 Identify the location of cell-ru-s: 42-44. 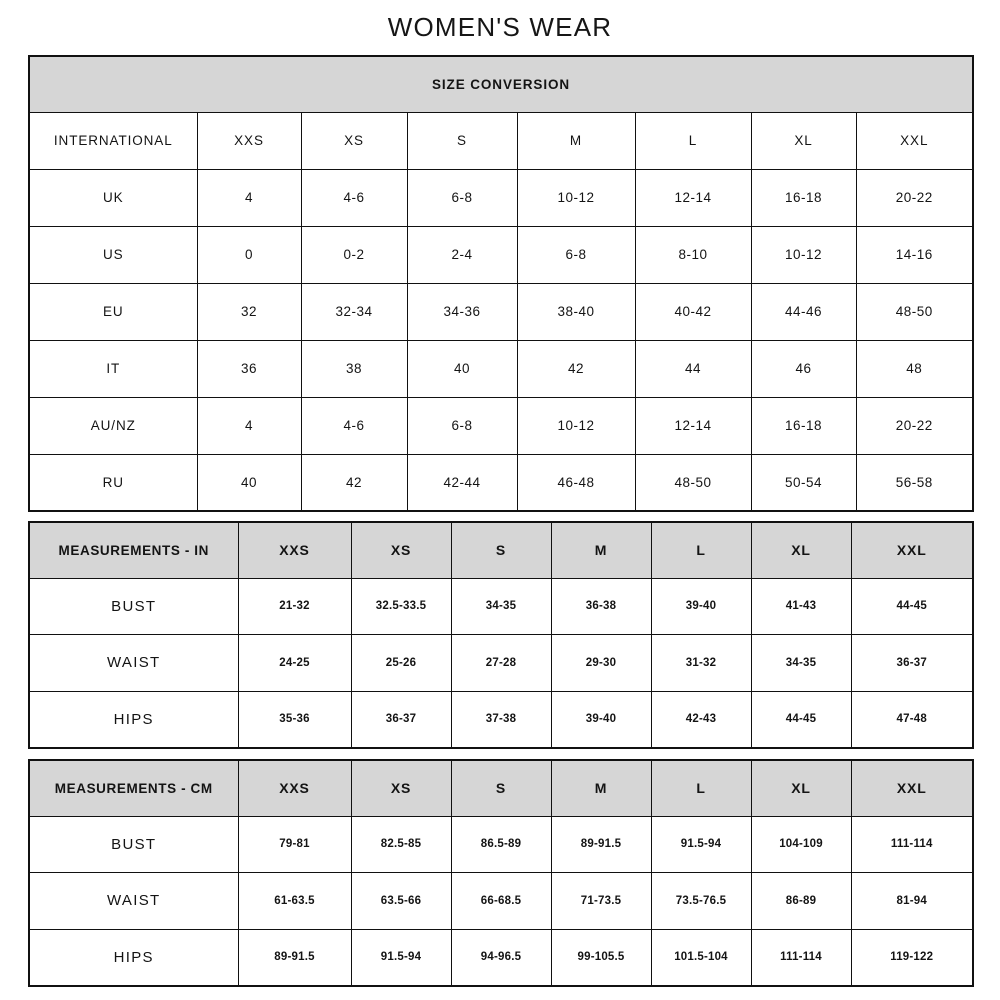
(462, 482).